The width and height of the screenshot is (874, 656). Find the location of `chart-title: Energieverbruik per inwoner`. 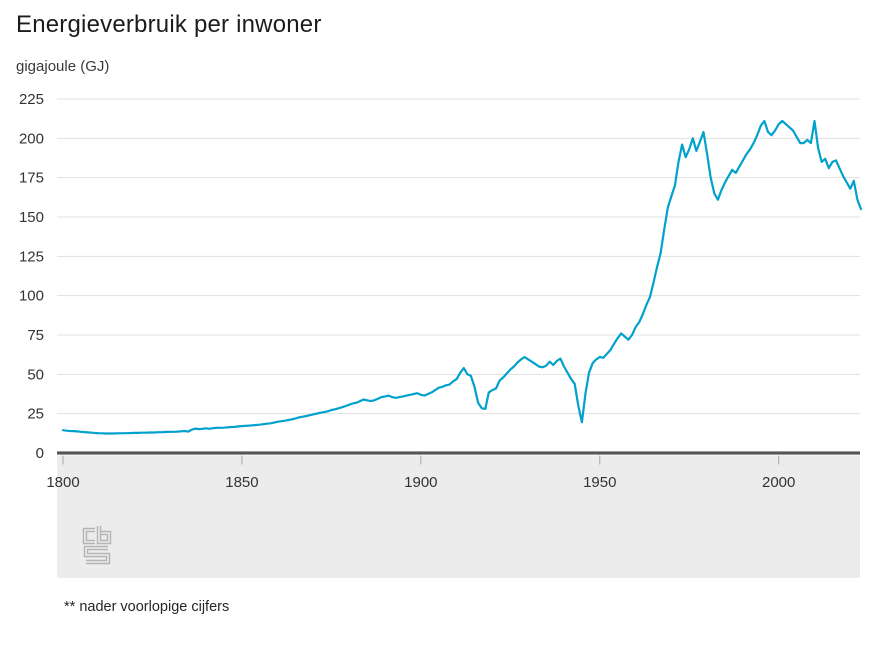

chart-title: Energieverbruik per inwoner is located at coordinates (169, 24).